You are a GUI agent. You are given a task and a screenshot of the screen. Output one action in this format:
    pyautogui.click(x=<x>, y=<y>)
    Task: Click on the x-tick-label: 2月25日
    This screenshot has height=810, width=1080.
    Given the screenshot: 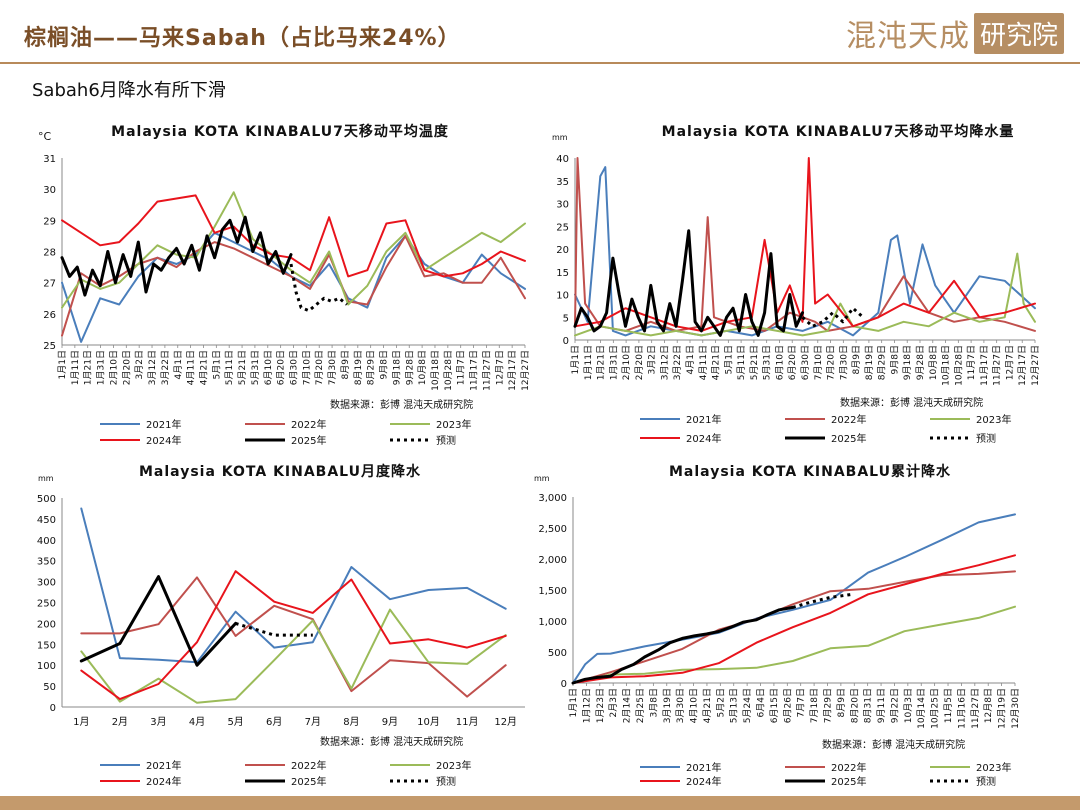 What is the action you would take?
    pyautogui.click(x=640, y=705)
    